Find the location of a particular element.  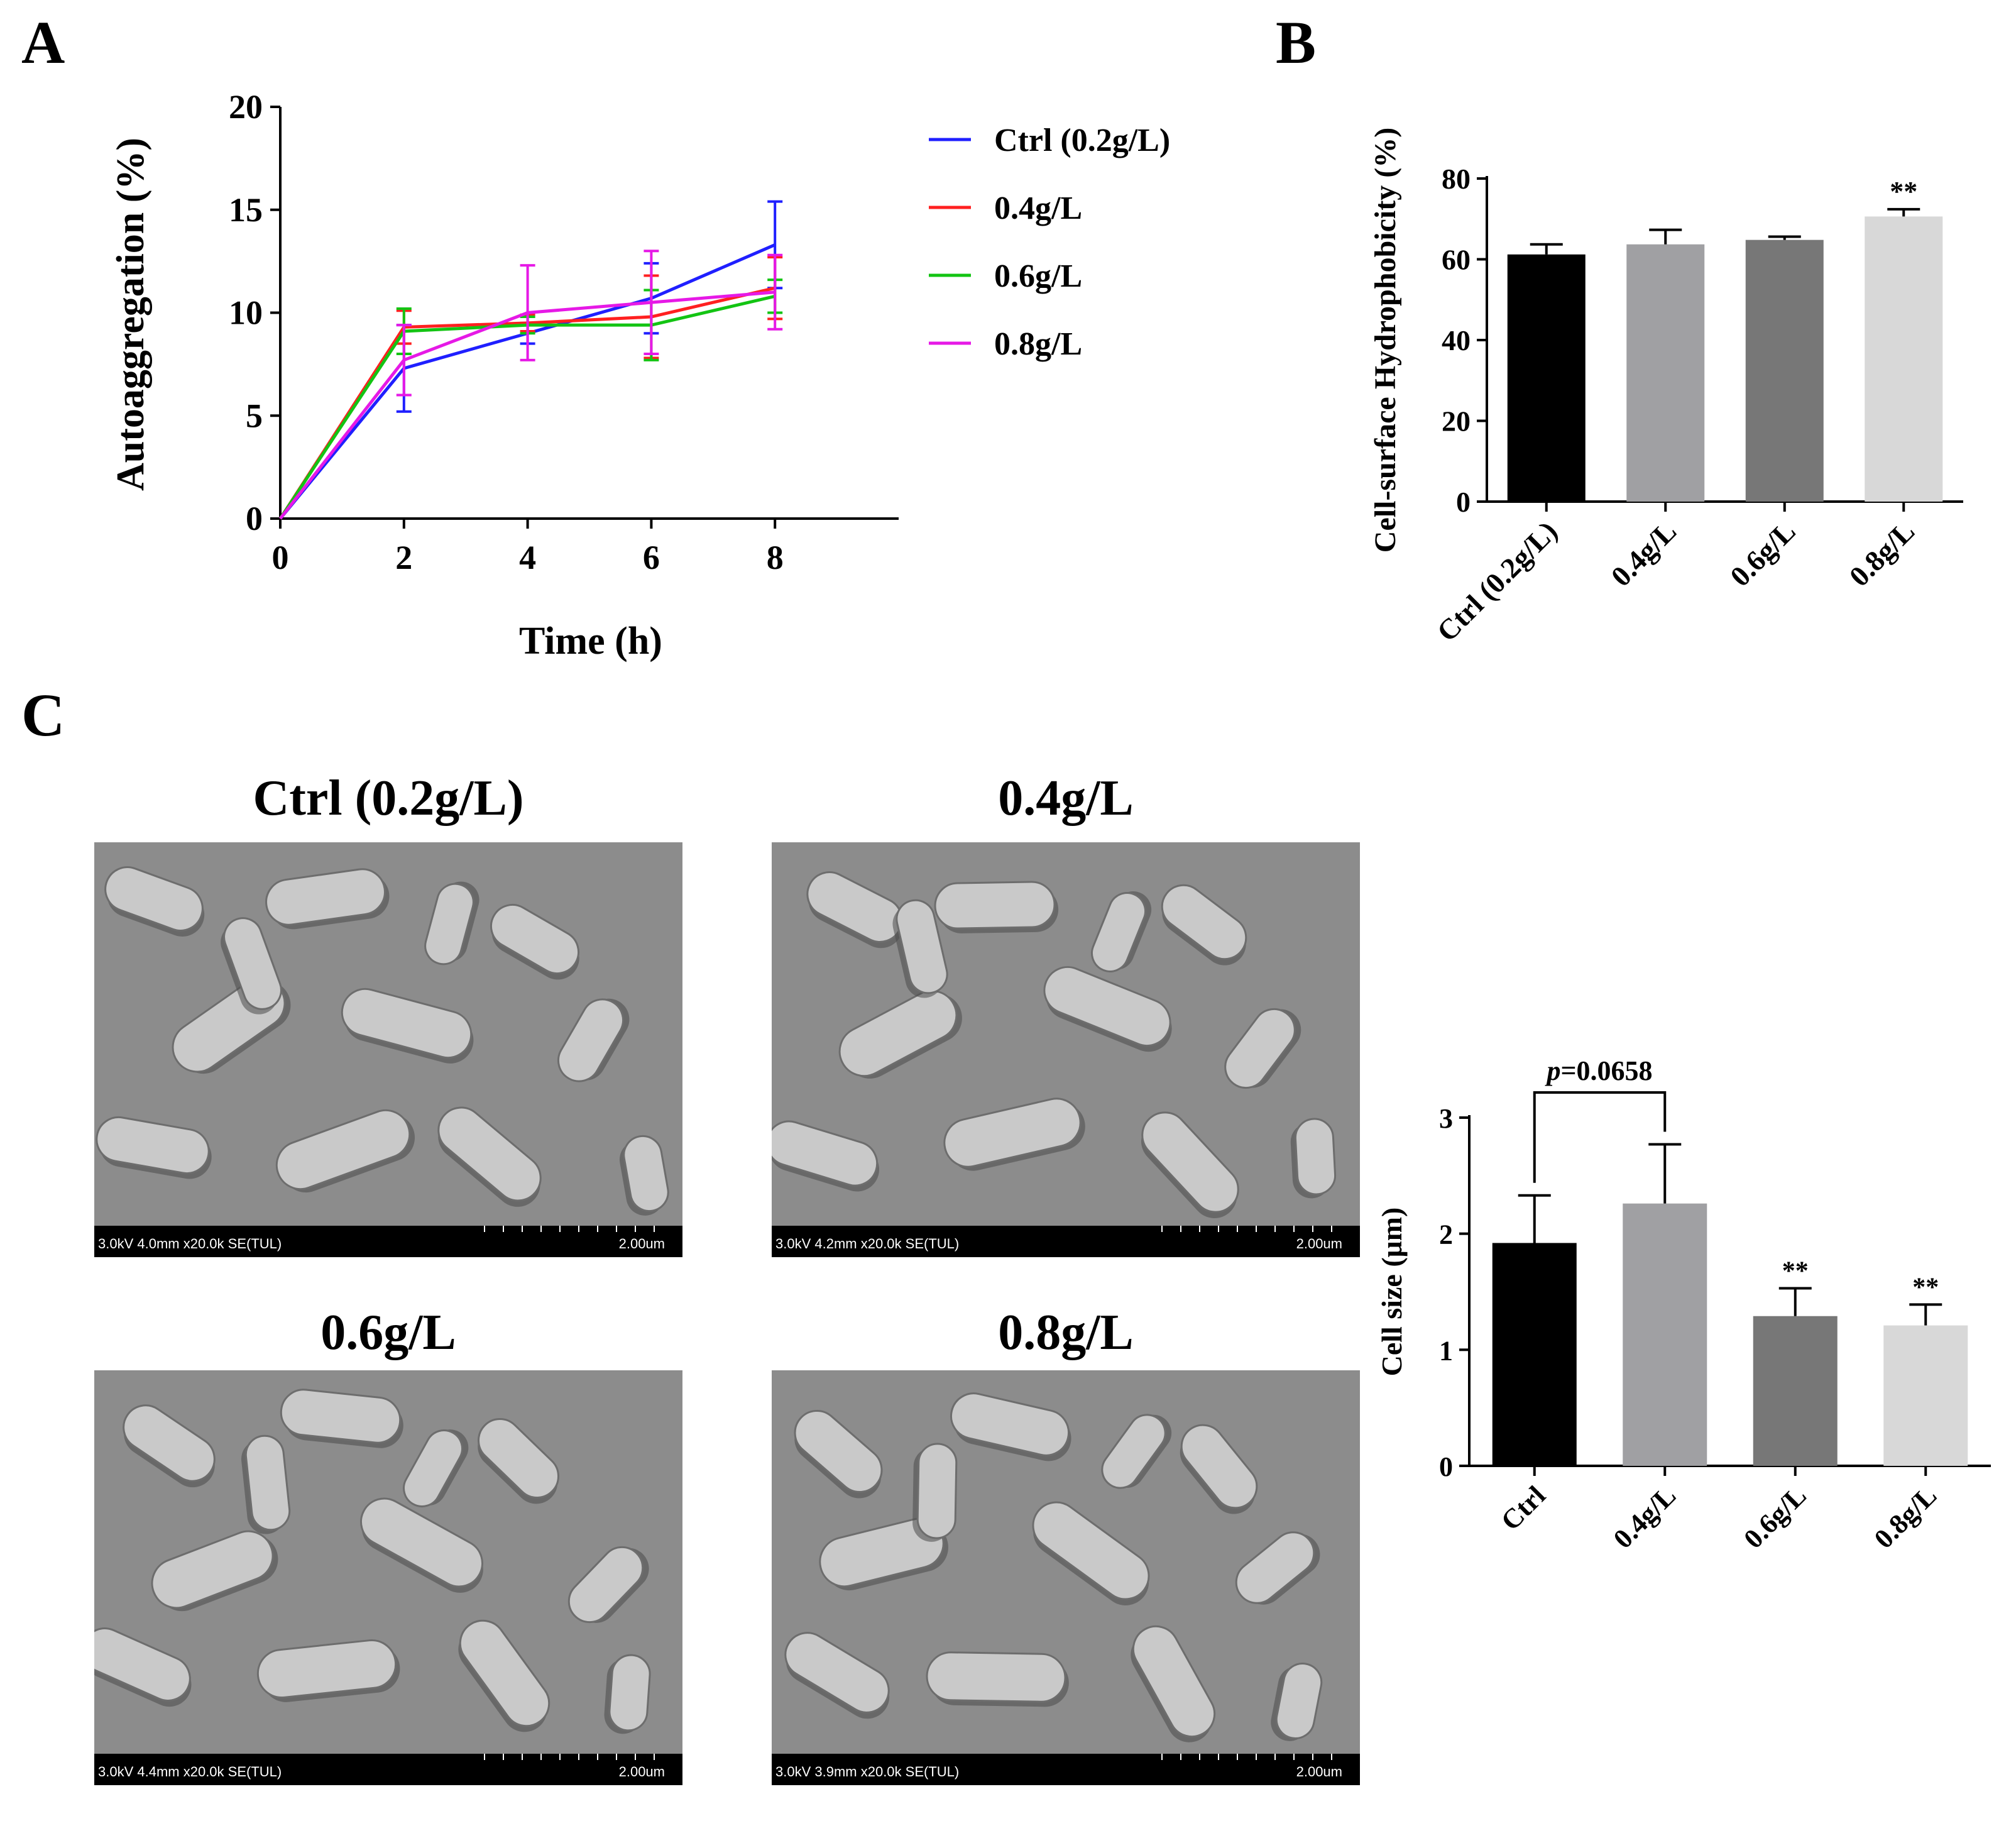

x-tick-label: 4 is located at coordinates (527, 558).